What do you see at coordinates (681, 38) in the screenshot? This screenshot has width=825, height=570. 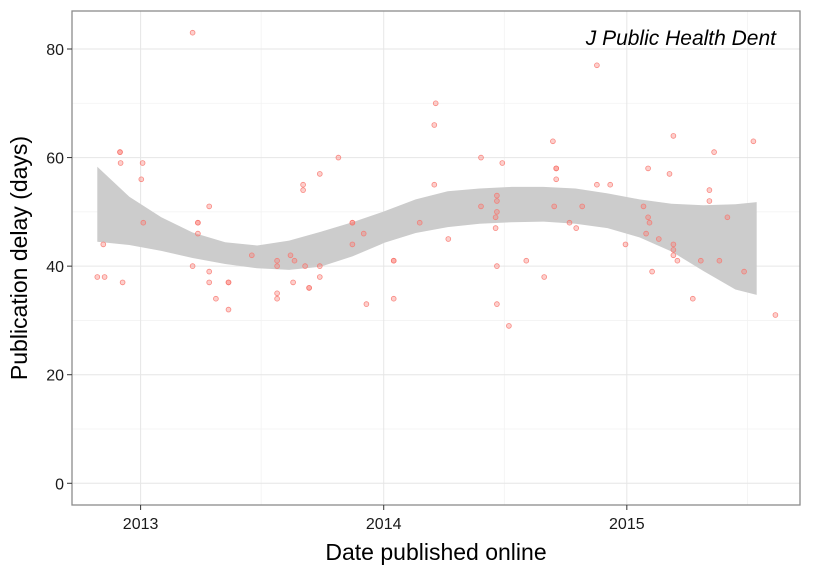 I see `chart-annotation: J Public Health Dent` at bounding box center [681, 38].